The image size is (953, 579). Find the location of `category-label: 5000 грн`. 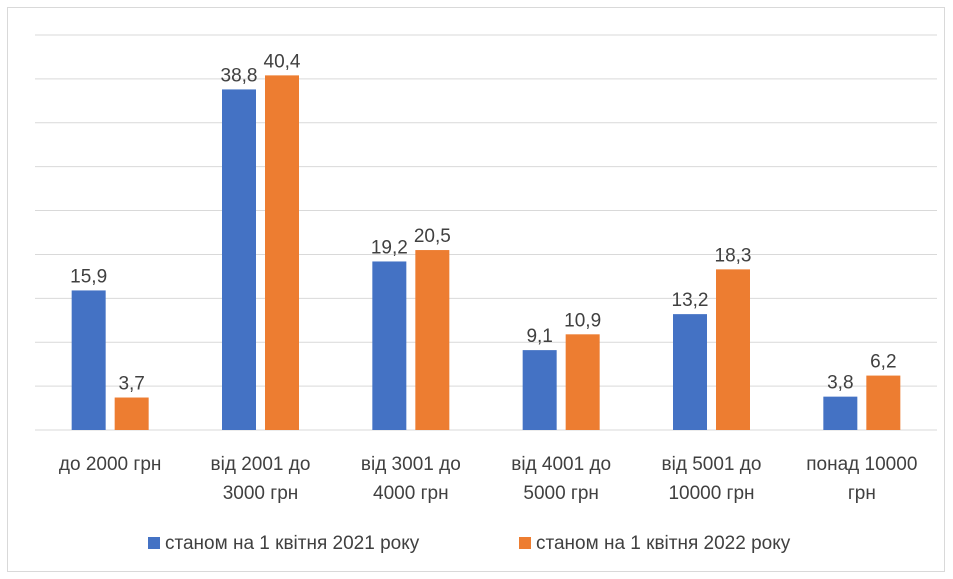

category-label: 5000 грн is located at coordinates (561, 493).